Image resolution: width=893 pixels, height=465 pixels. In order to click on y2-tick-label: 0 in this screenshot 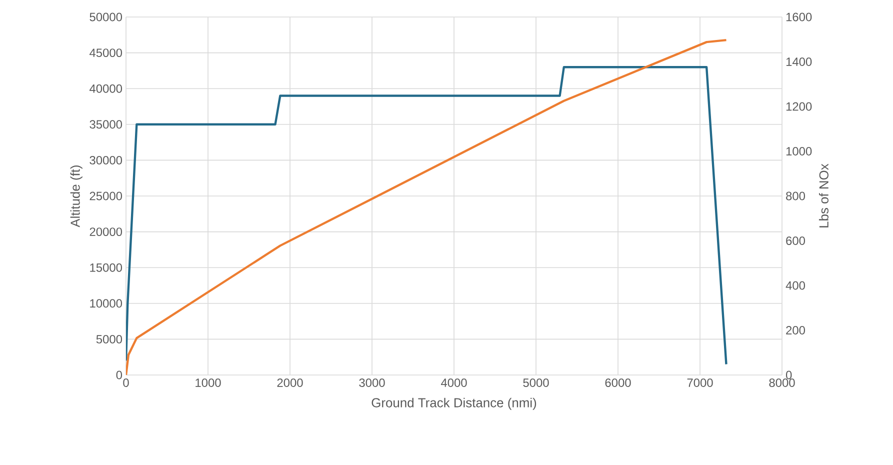, I will do `click(789, 375)`.